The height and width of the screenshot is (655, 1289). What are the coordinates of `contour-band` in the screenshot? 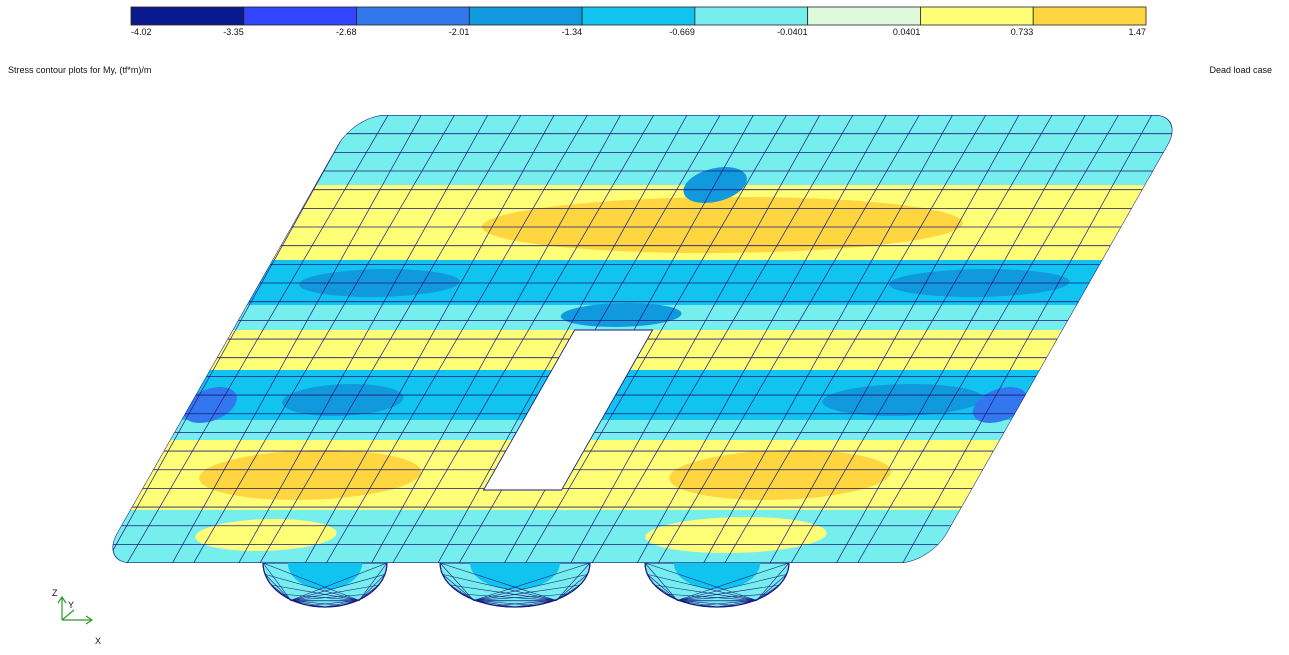 It's located at (750, 150).